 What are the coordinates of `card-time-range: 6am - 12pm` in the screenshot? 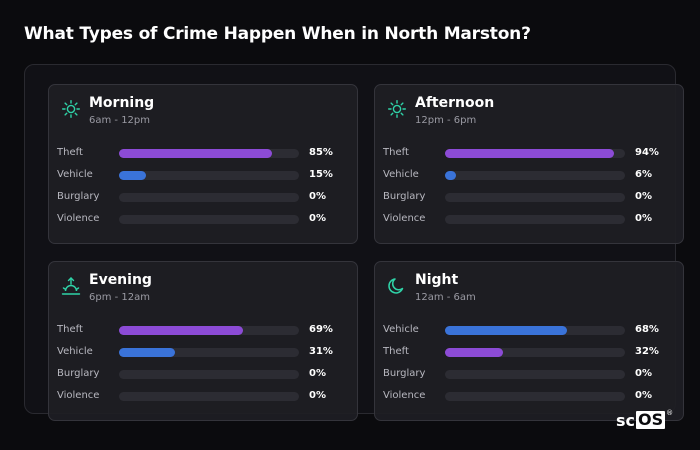 It's located at (120, 120).